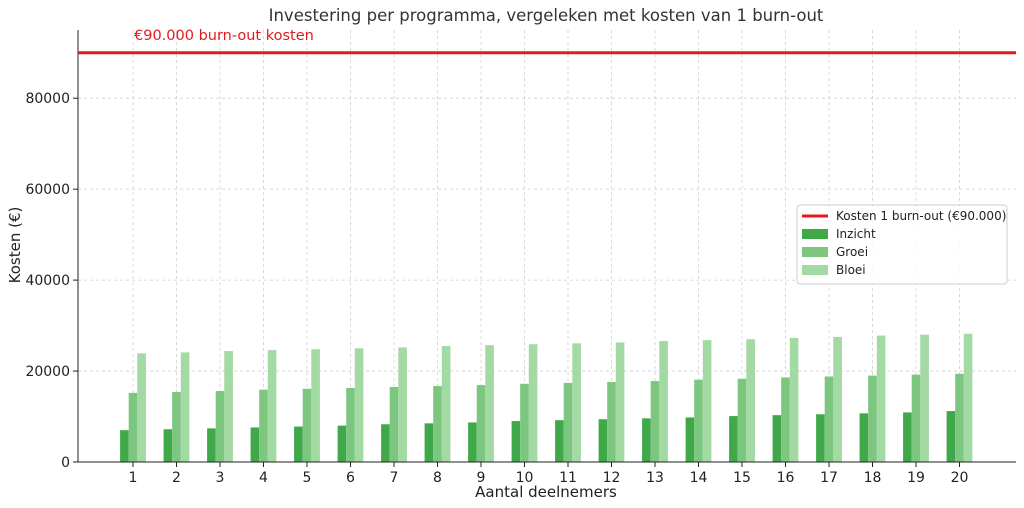  Describe the element at coordinates (921, 216) in the screenshot. I see `legend-label-reference-line: Kosten 1 burn-out (€90.000)` at that location.